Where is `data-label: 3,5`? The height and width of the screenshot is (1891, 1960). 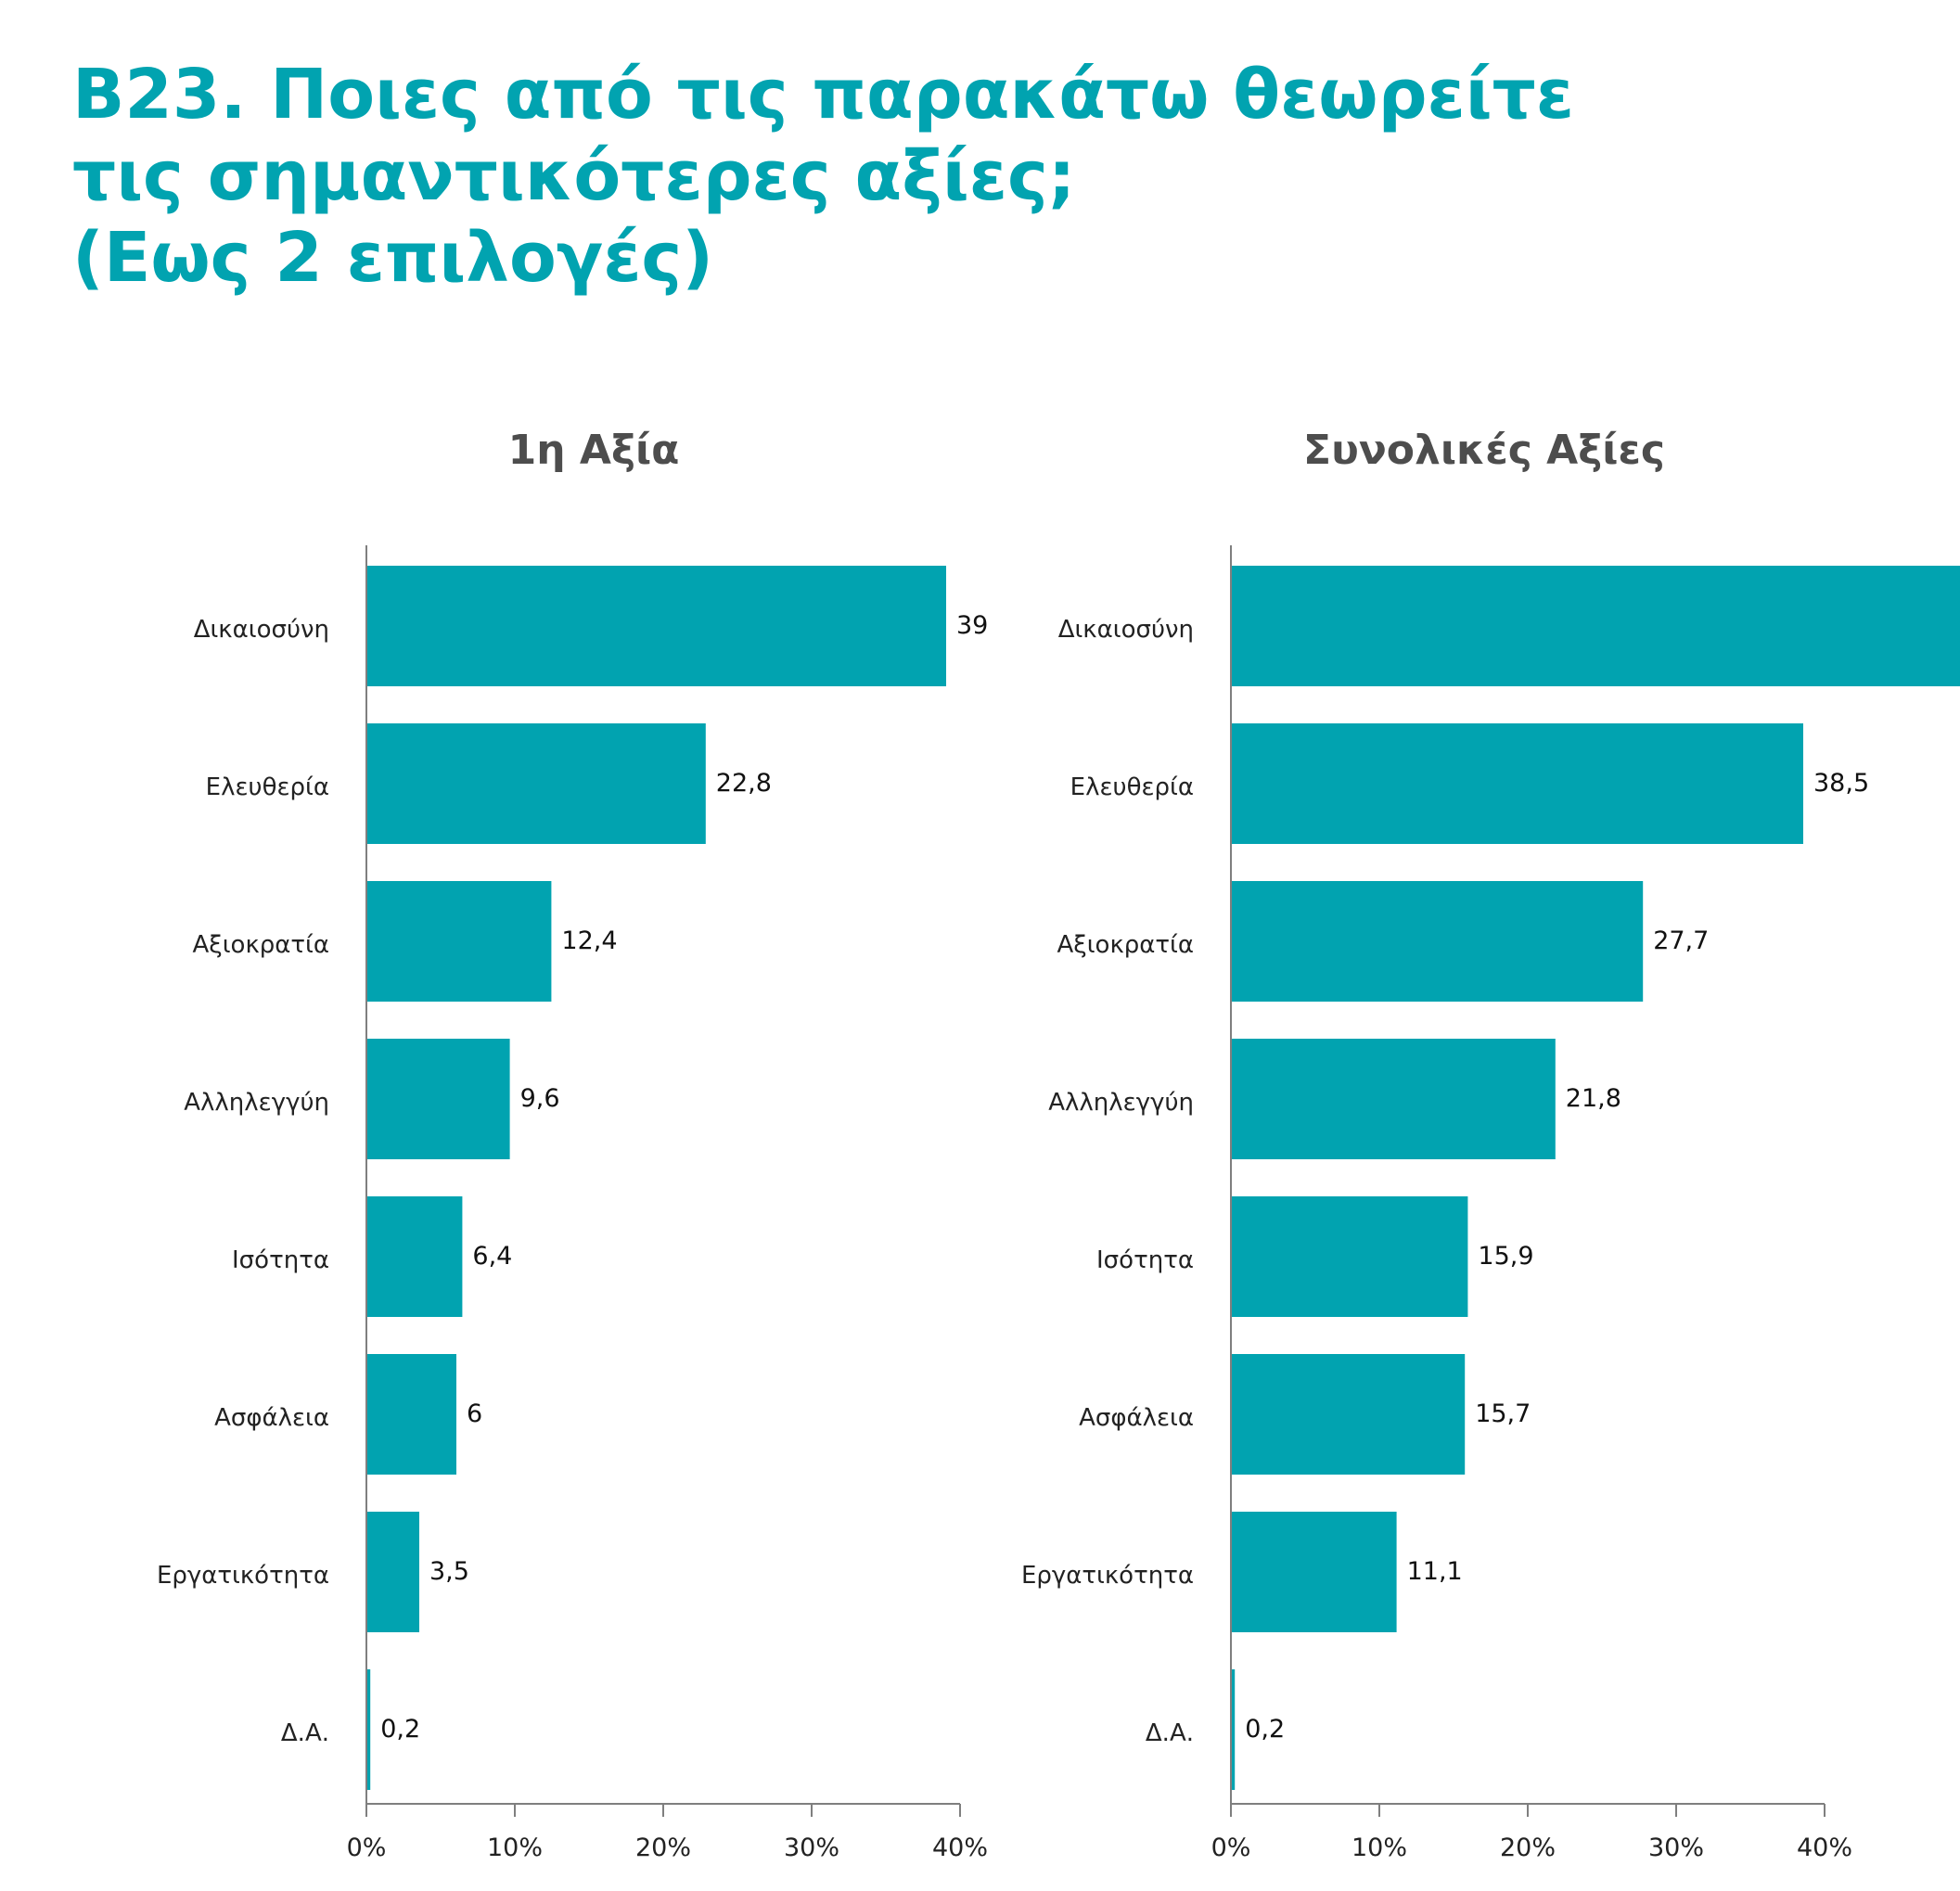 data-label: 3,5 is located at coordinates (449, 1571).